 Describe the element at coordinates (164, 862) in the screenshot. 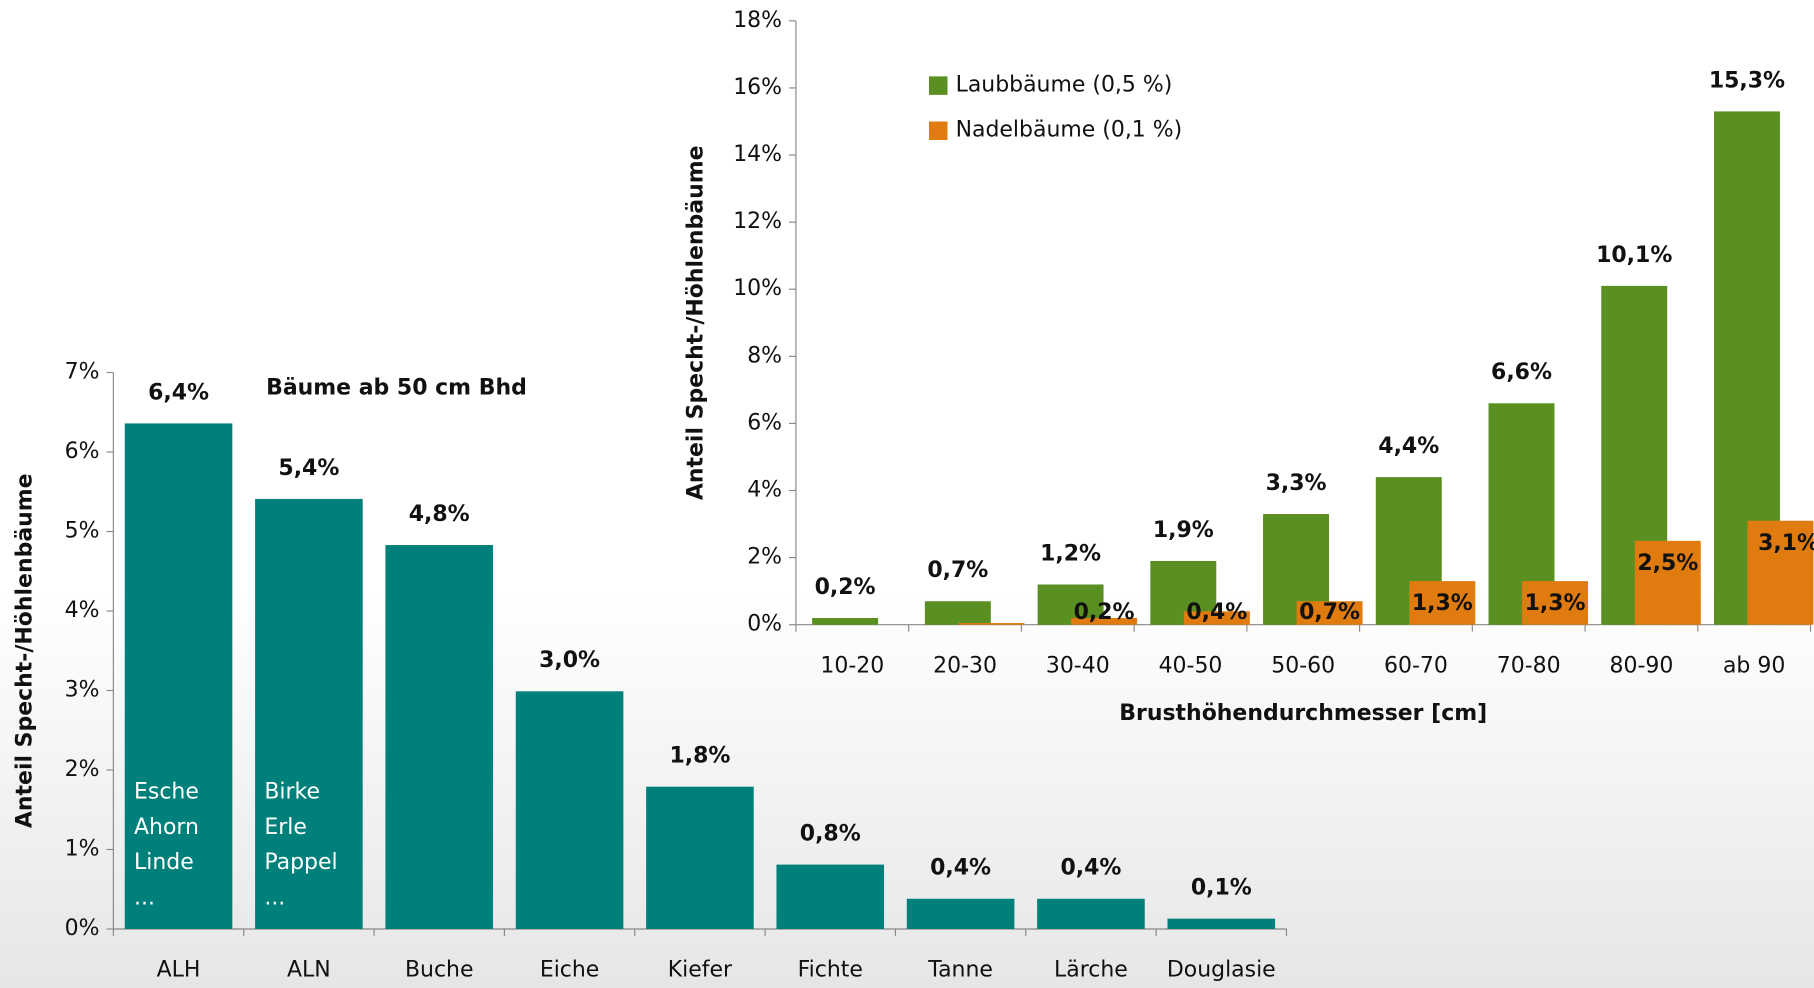

I see `bar-note: Linde` at that location.